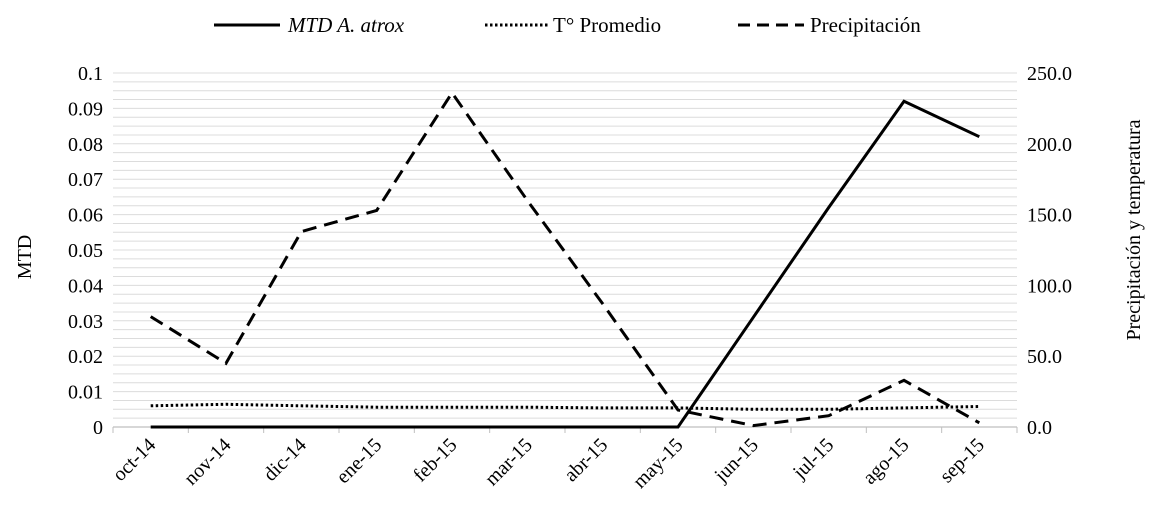 This screenshot has width=1151, height=515. What do you see at coordinates (1049, 251) in the screenshot?
I see `right-axis-ticks: 0.0 50.0 100.0 150.0 200.0 250.0` at bounding box center [1049, 251].